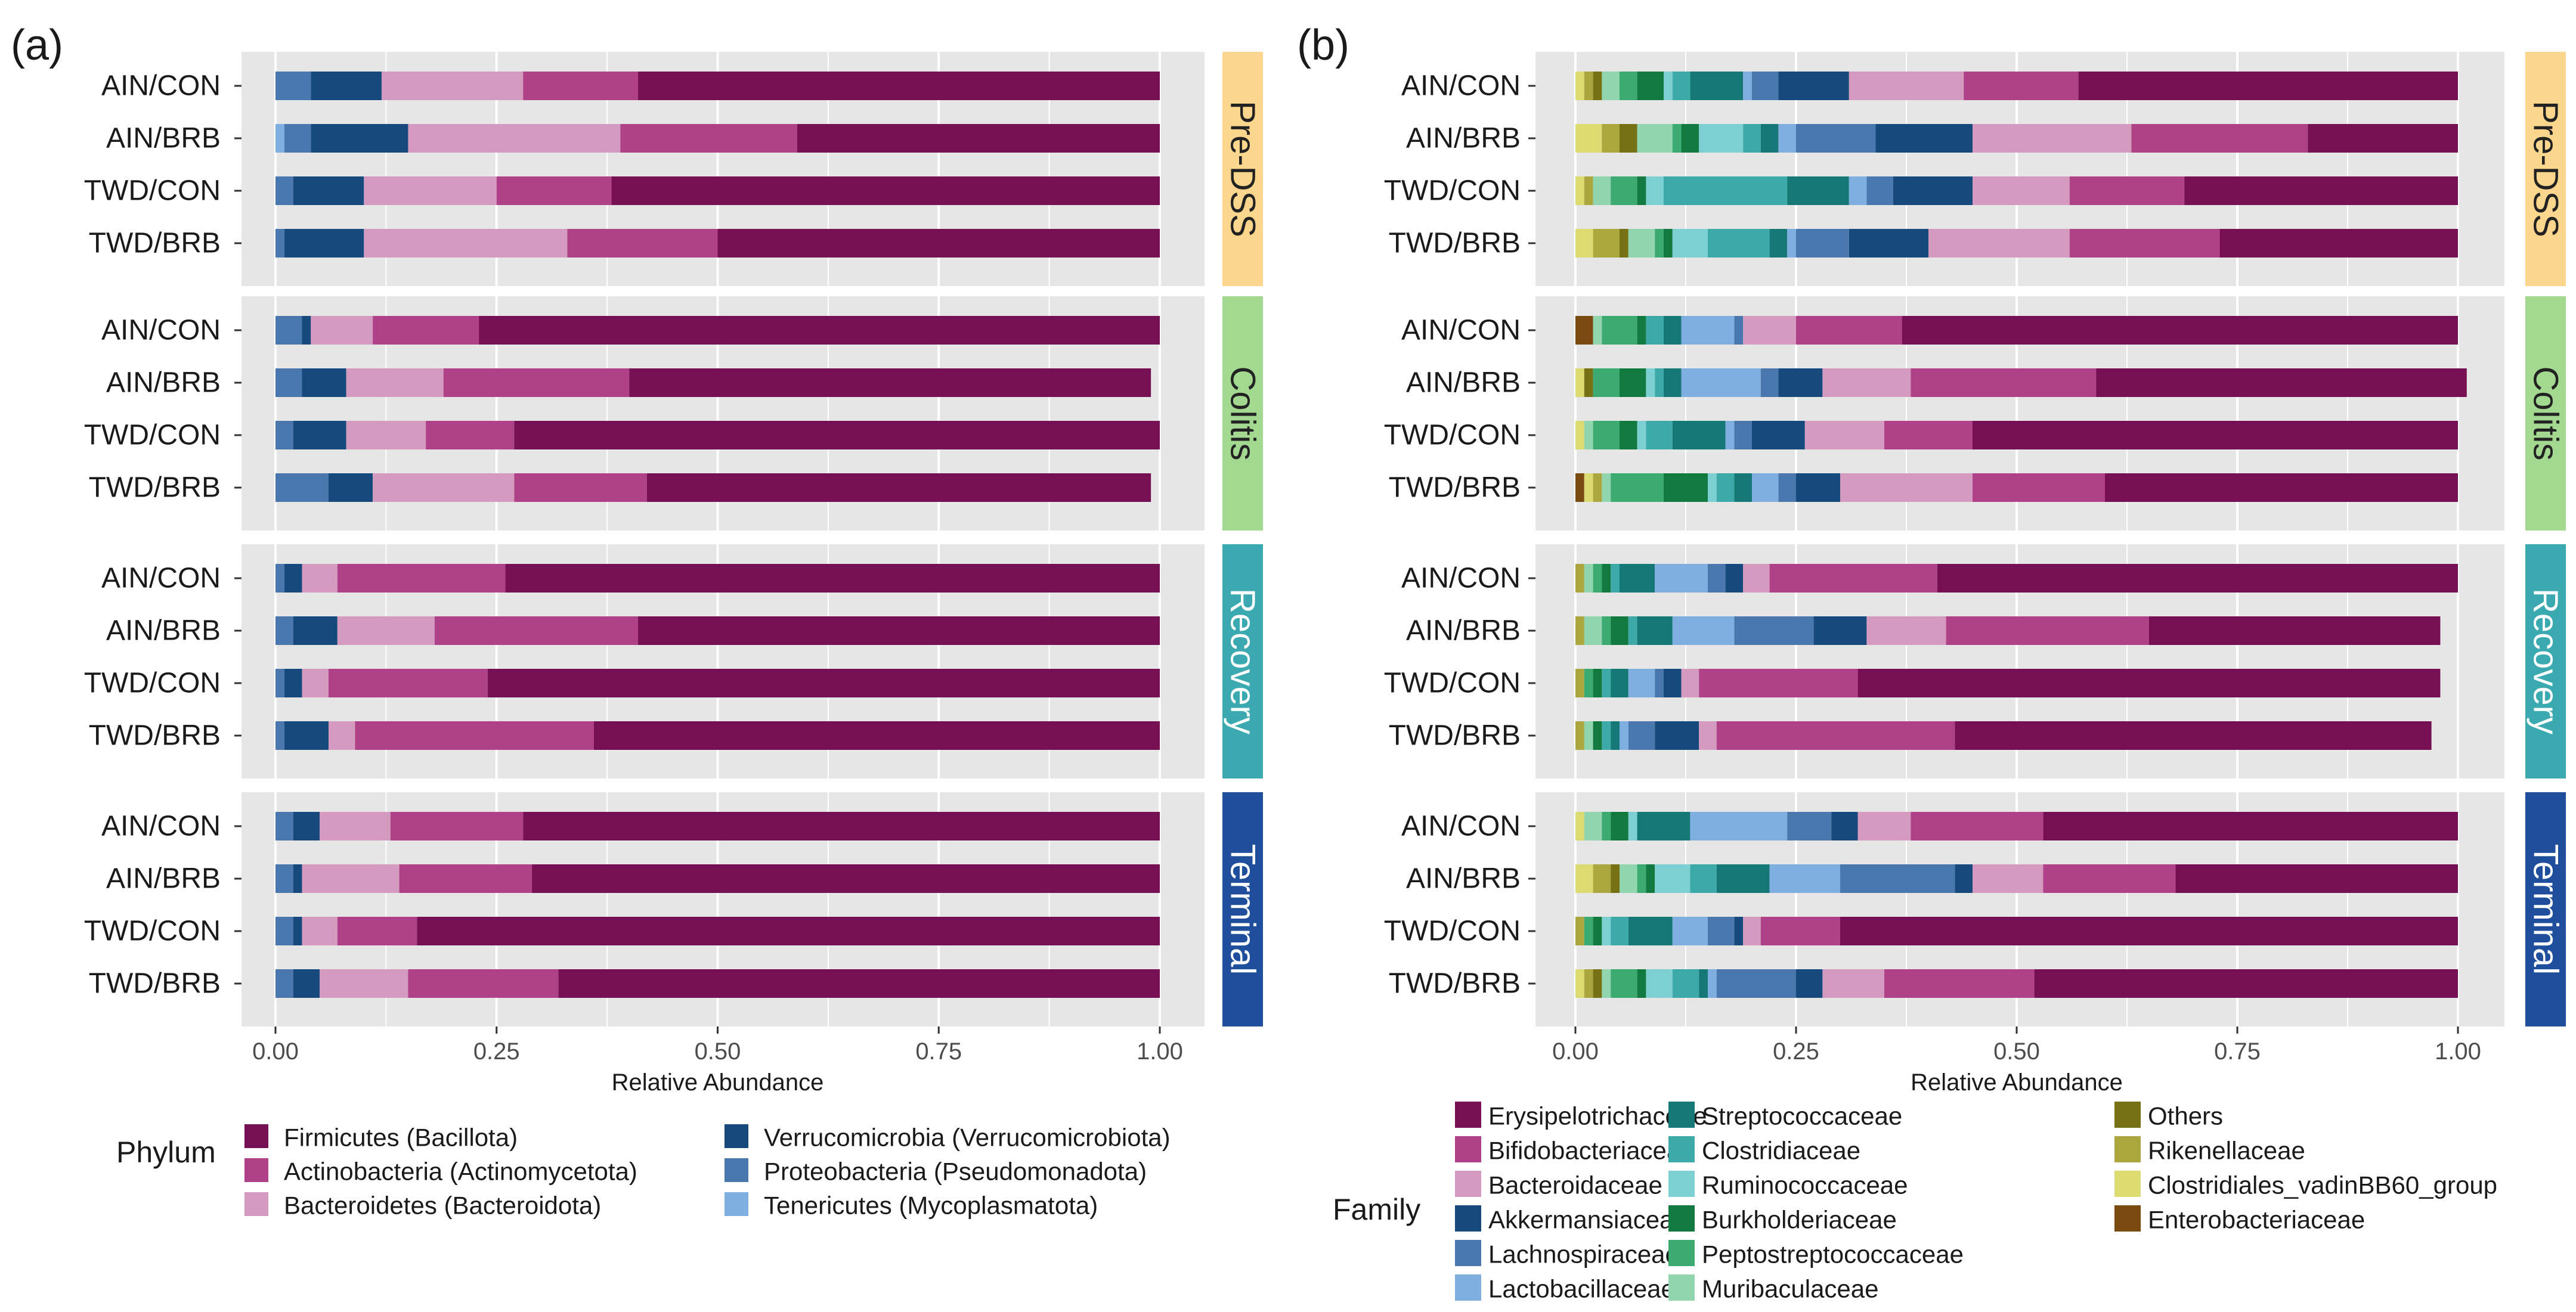  What do you see at coordinates (956, 1172) in the screenshot?
I see `legend-item-label: Proteobacteria (Pseudomonadota)` at bounding box center [956, 1172].